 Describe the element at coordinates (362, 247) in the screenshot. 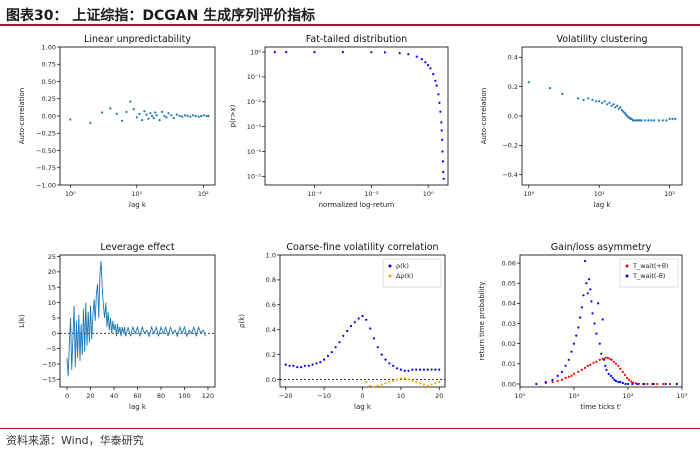

I see `chart-title: Coarse-fine volatility correlation` at that location.